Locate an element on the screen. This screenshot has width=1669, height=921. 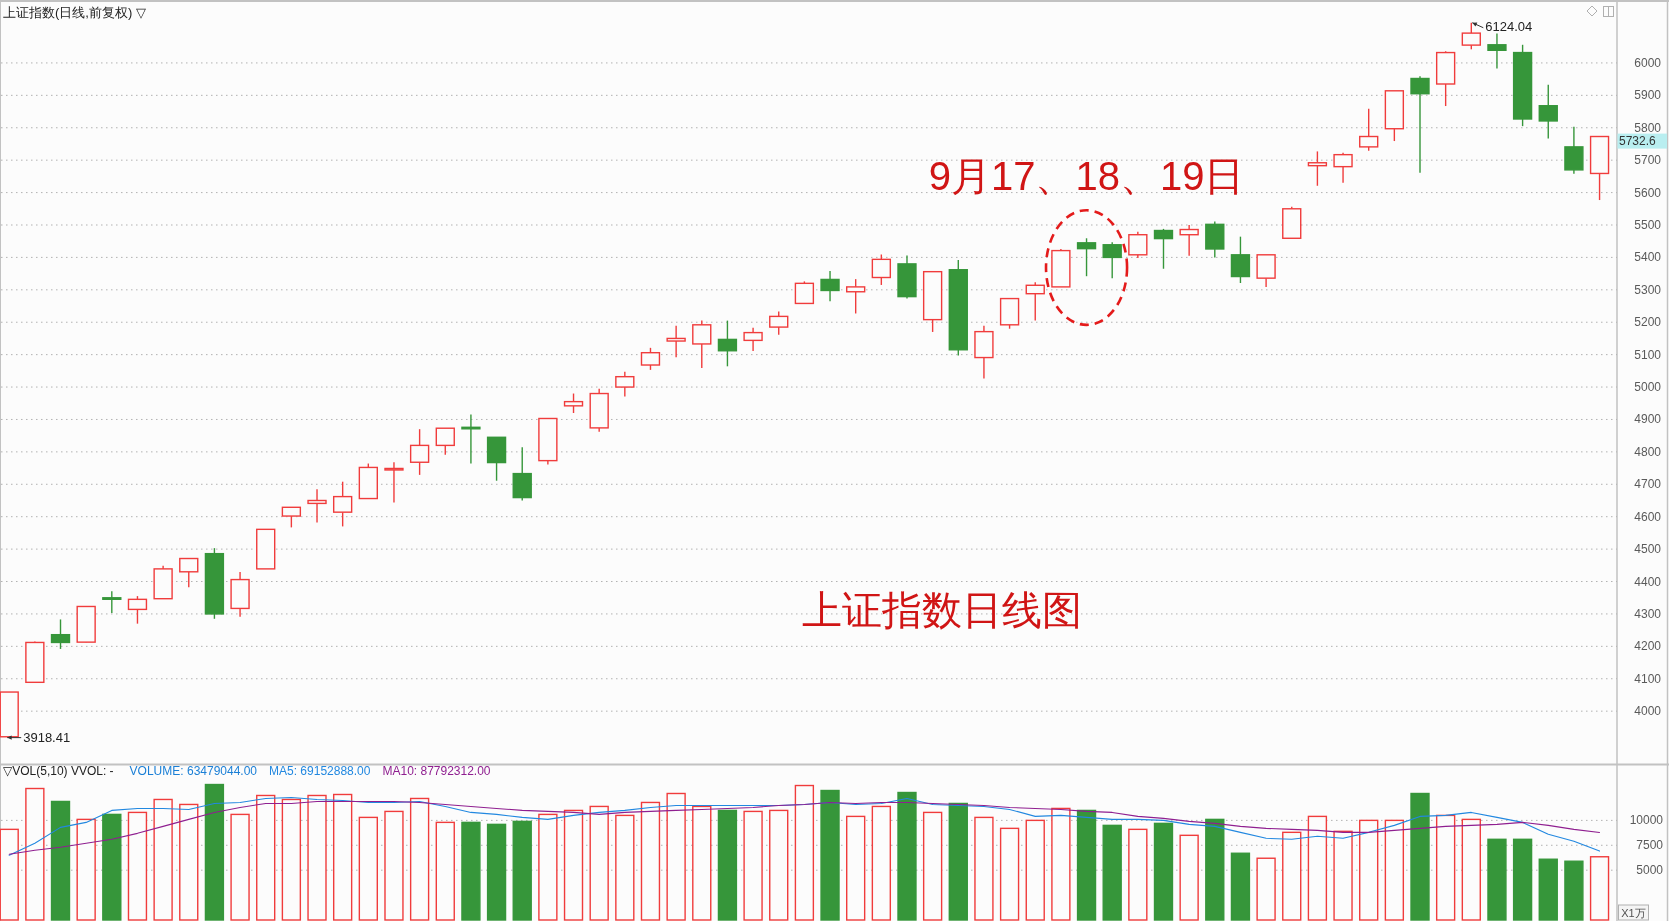
header: 上证指数(日线,前复权) ▽ is located at coordinates (74, 12).